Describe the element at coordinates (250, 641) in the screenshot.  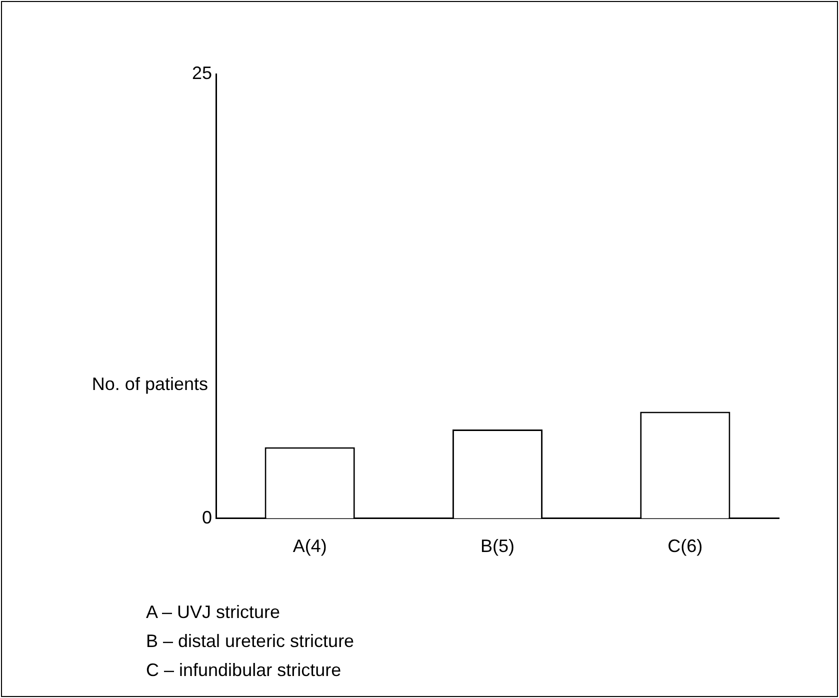
I see `text: B – distal ureteric stricture` at that location.